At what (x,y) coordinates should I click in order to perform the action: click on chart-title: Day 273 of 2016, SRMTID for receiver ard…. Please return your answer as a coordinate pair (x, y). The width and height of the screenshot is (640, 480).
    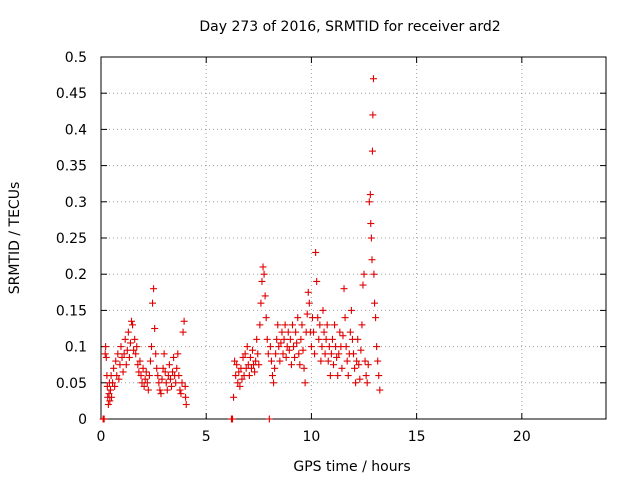
    Looking at the image, I should click on (349, 27).